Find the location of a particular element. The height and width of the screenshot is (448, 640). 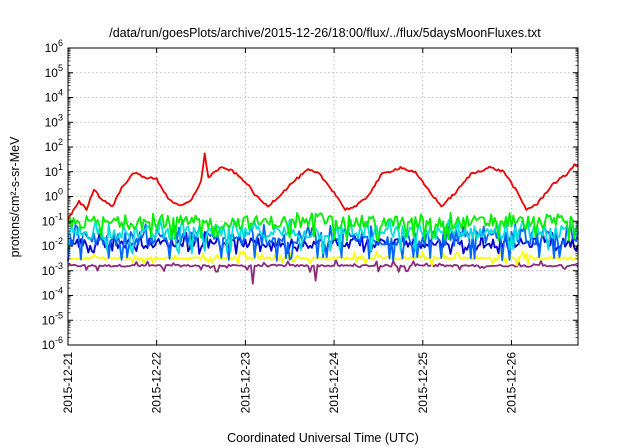

x-tick-label: 2015-12-22 is located at coordinates (157, 383).